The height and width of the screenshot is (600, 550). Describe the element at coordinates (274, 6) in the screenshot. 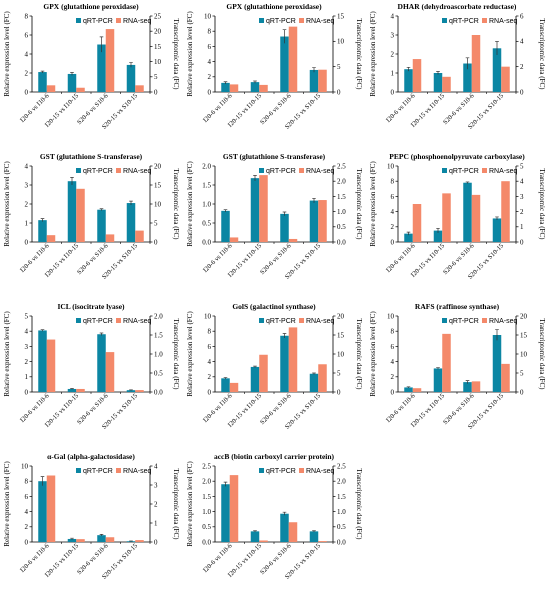

I see `chart-title: GPX (glutathione peroxidase)` at that location.